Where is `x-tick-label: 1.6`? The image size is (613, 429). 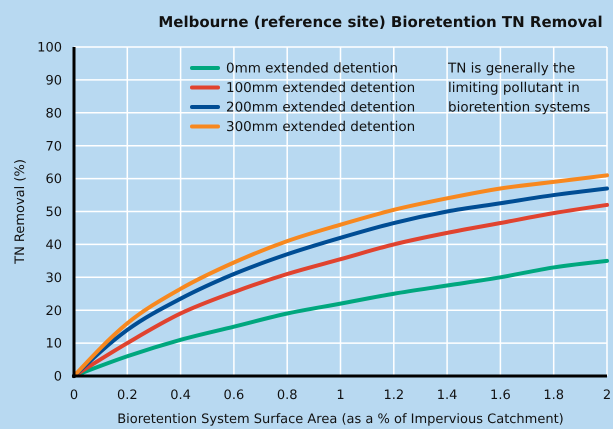
x-tick-label: 1.6 is located at coordinates (500, 395).